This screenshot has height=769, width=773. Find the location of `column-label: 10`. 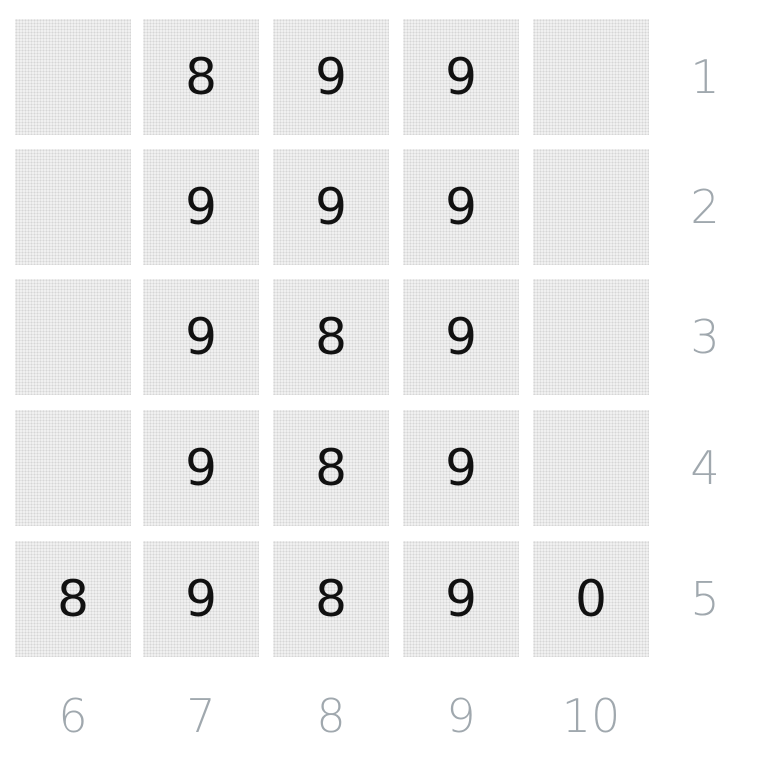

column-label: 10 is located at coordinates (591, 716).